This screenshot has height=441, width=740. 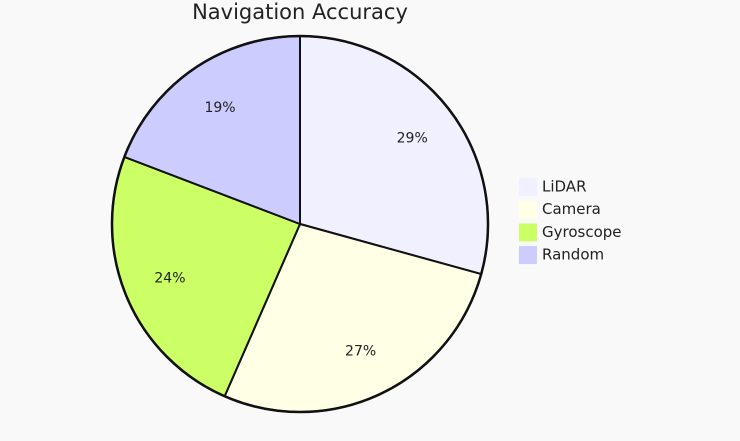 I want to click on chart-title: Navigation Accuracy, so click(x=300, y=12).